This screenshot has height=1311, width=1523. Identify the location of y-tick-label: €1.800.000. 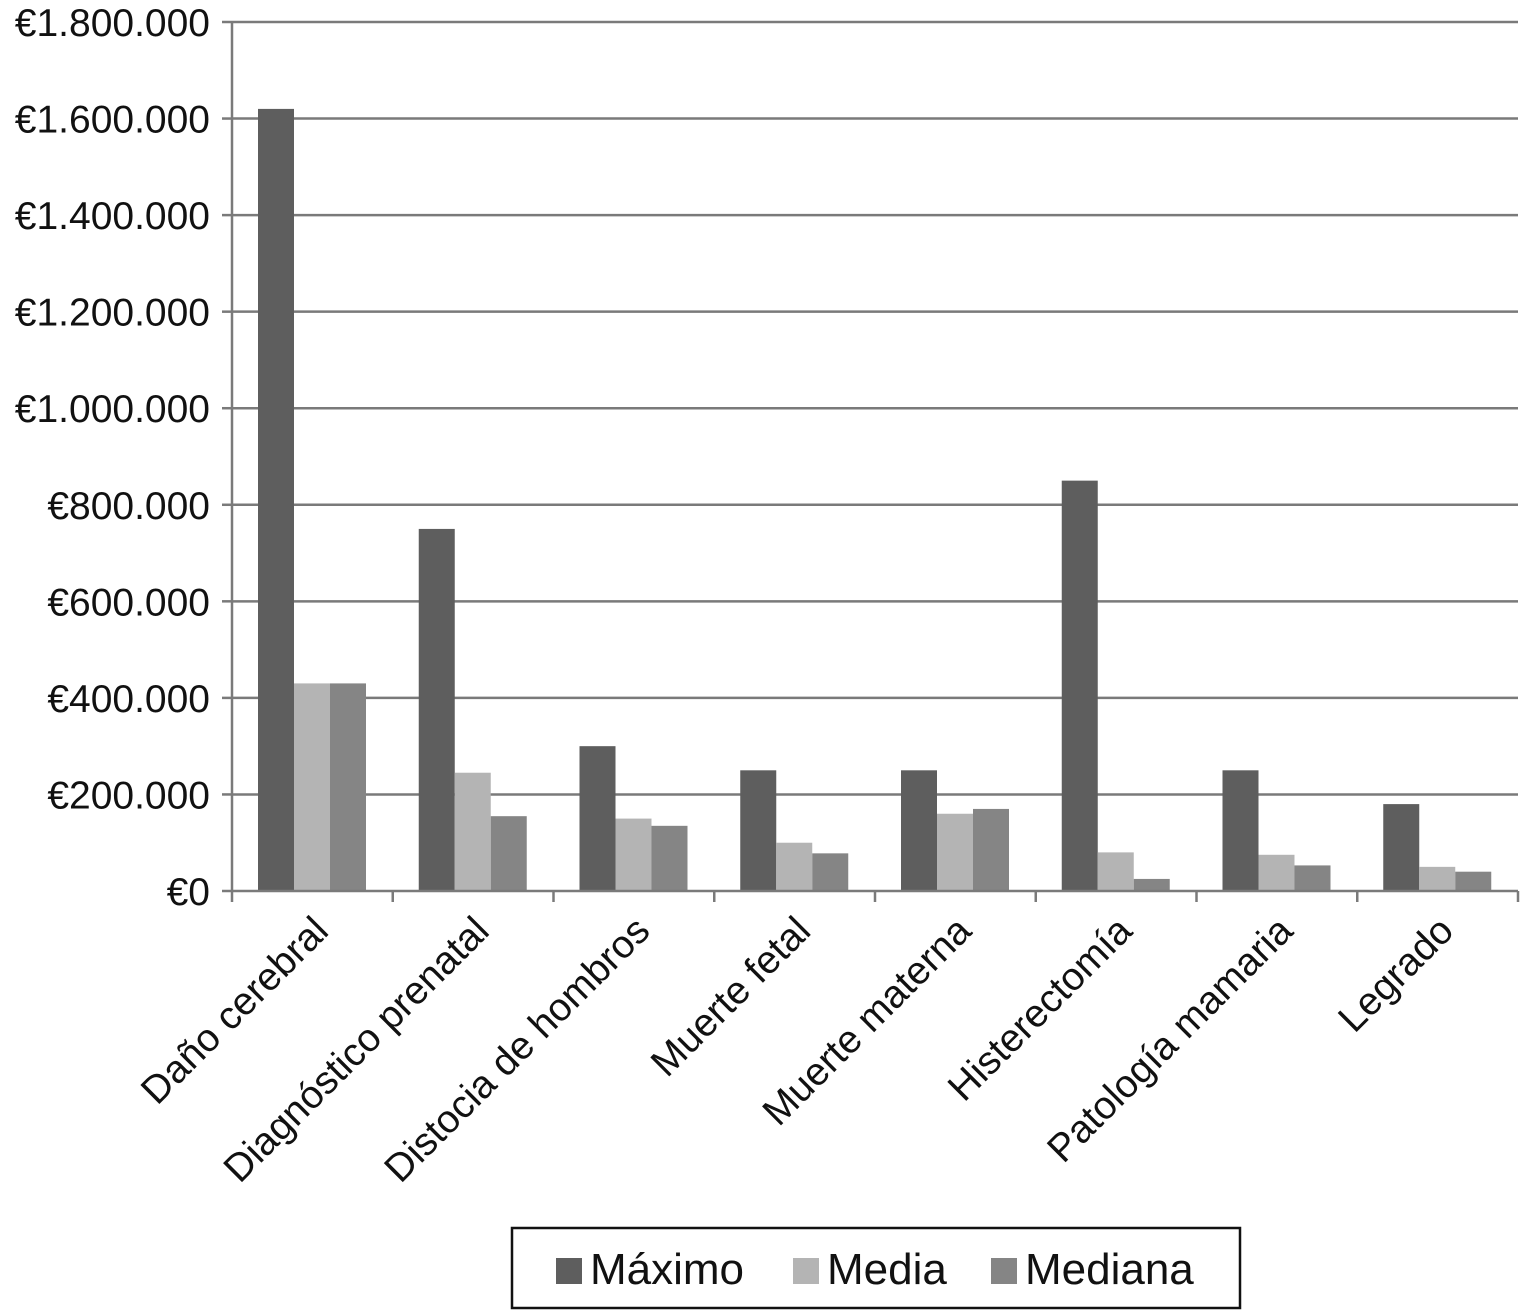
(112, 23).